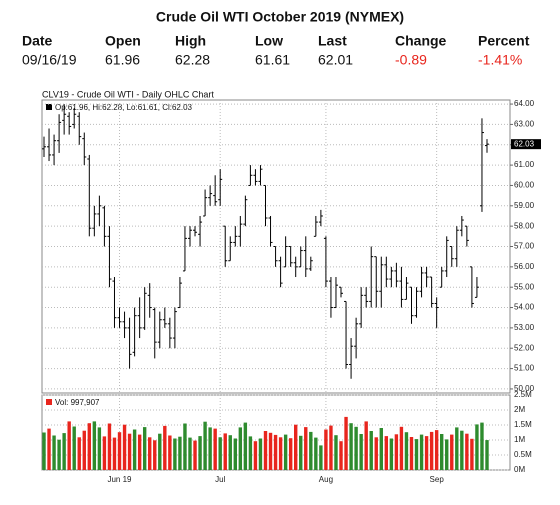 The width and height of the screenshot is (560, 505). What do you see at coordinates (504, 41) in the screenshot?
I see `column-header: Percent` at bounding box center [504, 41].